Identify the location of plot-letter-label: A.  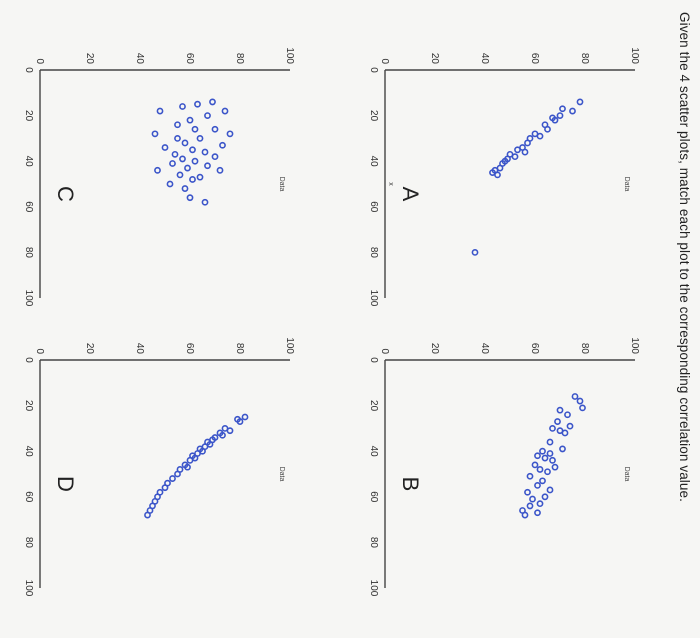
(410, 194).